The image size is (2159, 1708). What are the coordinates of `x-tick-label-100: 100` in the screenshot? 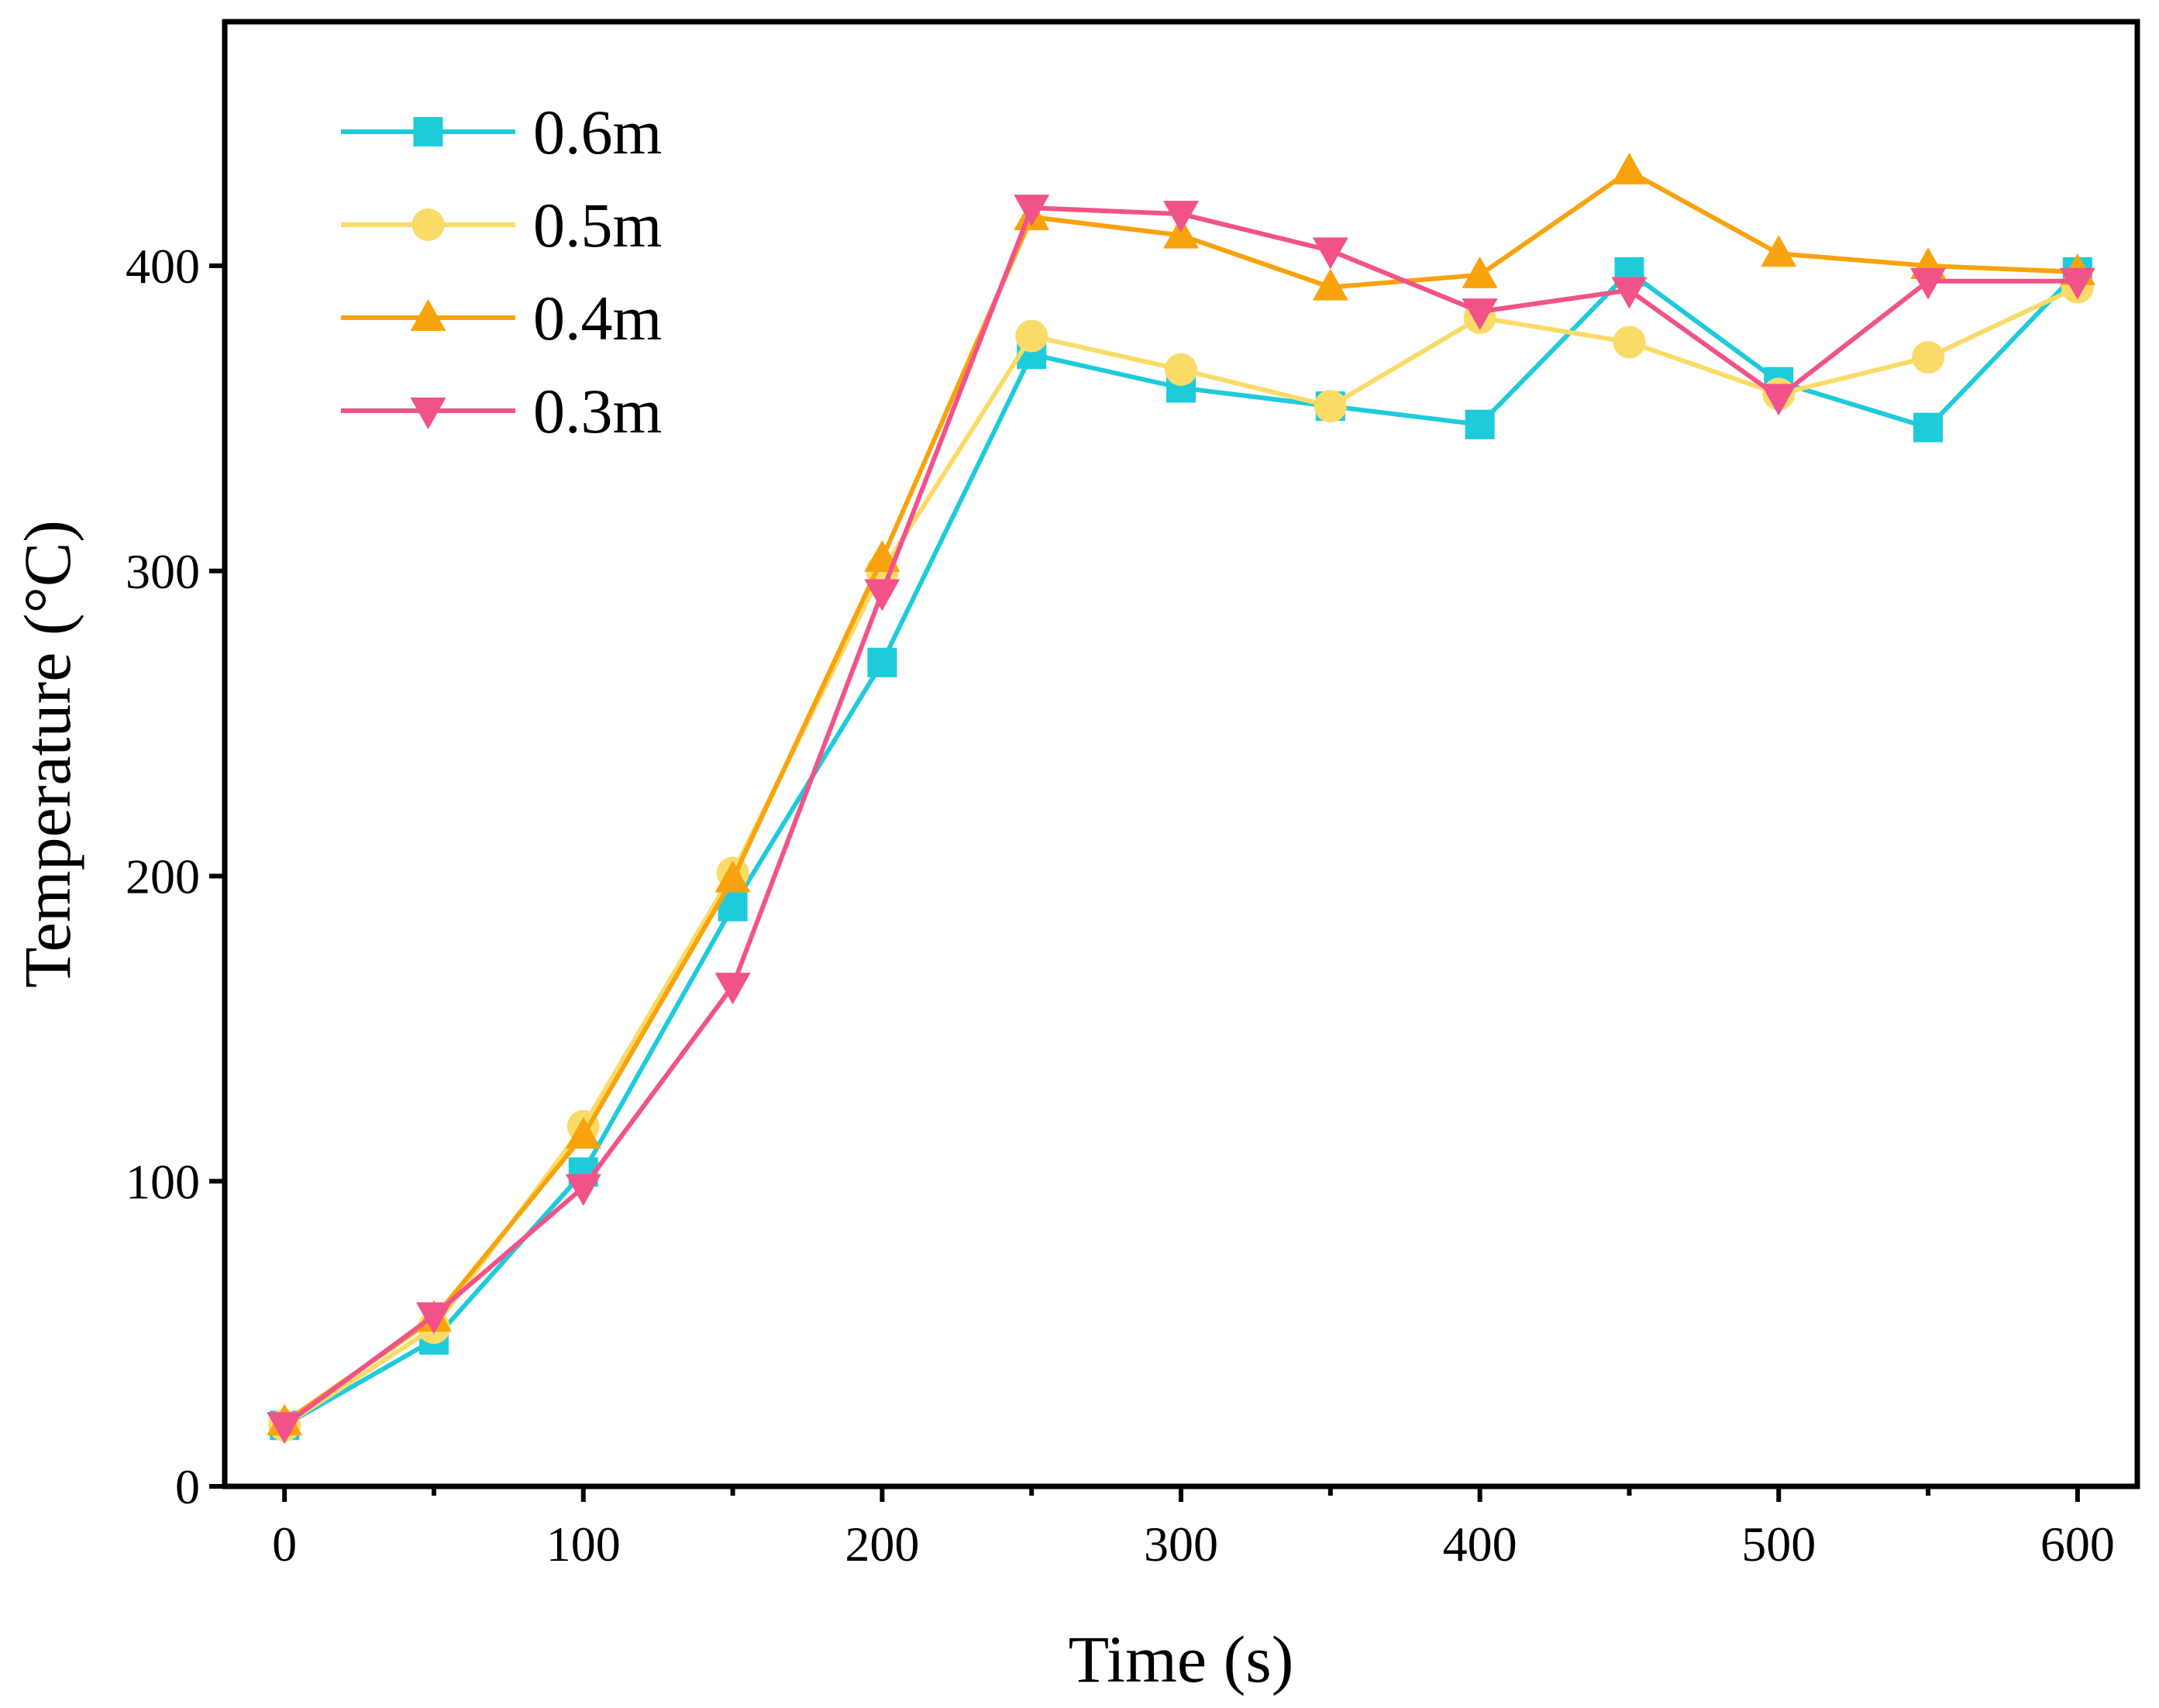 It's located at (583, 1545).